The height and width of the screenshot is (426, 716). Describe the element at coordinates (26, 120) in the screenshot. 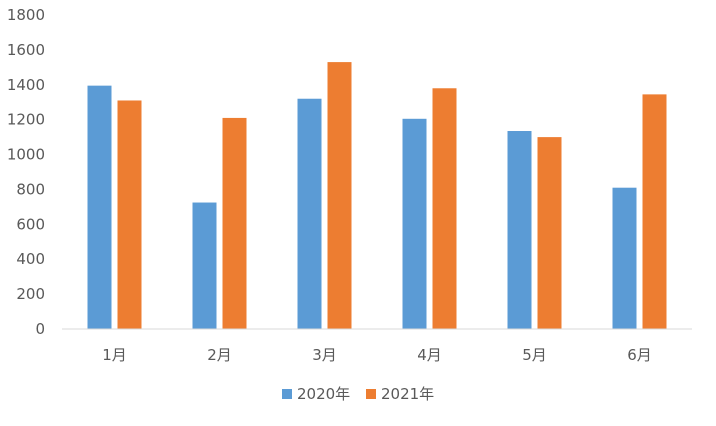

I see `y-tick-label: 1200` at that location.